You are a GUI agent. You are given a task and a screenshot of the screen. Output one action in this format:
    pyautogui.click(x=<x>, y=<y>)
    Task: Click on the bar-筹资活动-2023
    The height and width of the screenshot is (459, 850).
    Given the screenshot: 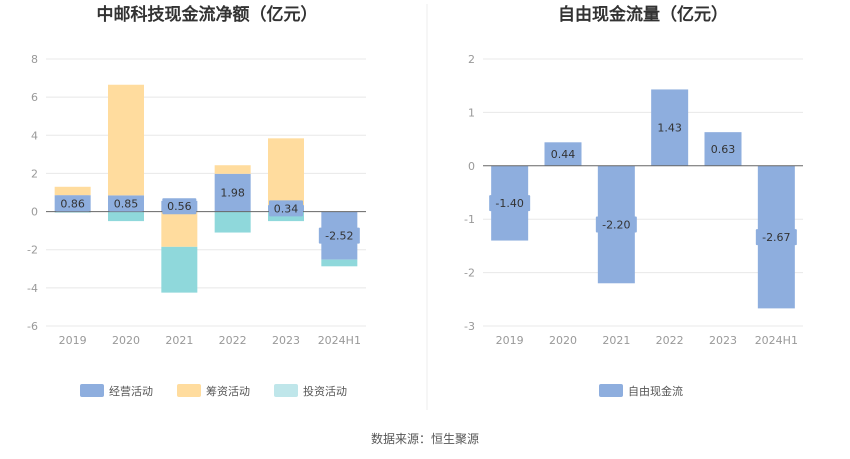 What is the action you would take?
    pyautogui.click(x=286, y=172)
    